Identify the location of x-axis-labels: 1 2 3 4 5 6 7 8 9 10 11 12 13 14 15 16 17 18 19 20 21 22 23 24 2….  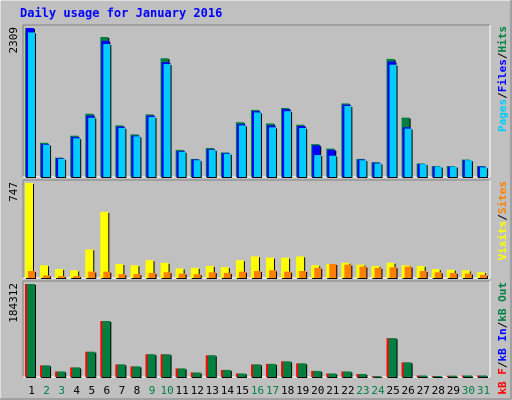
(259, 390).